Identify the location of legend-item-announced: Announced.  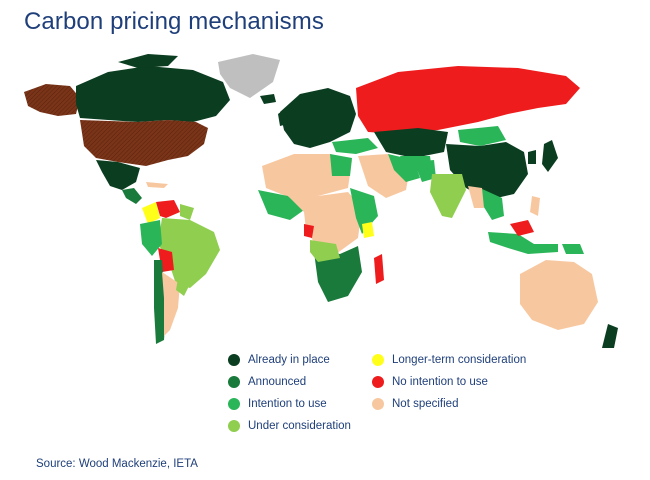
(267, 382).